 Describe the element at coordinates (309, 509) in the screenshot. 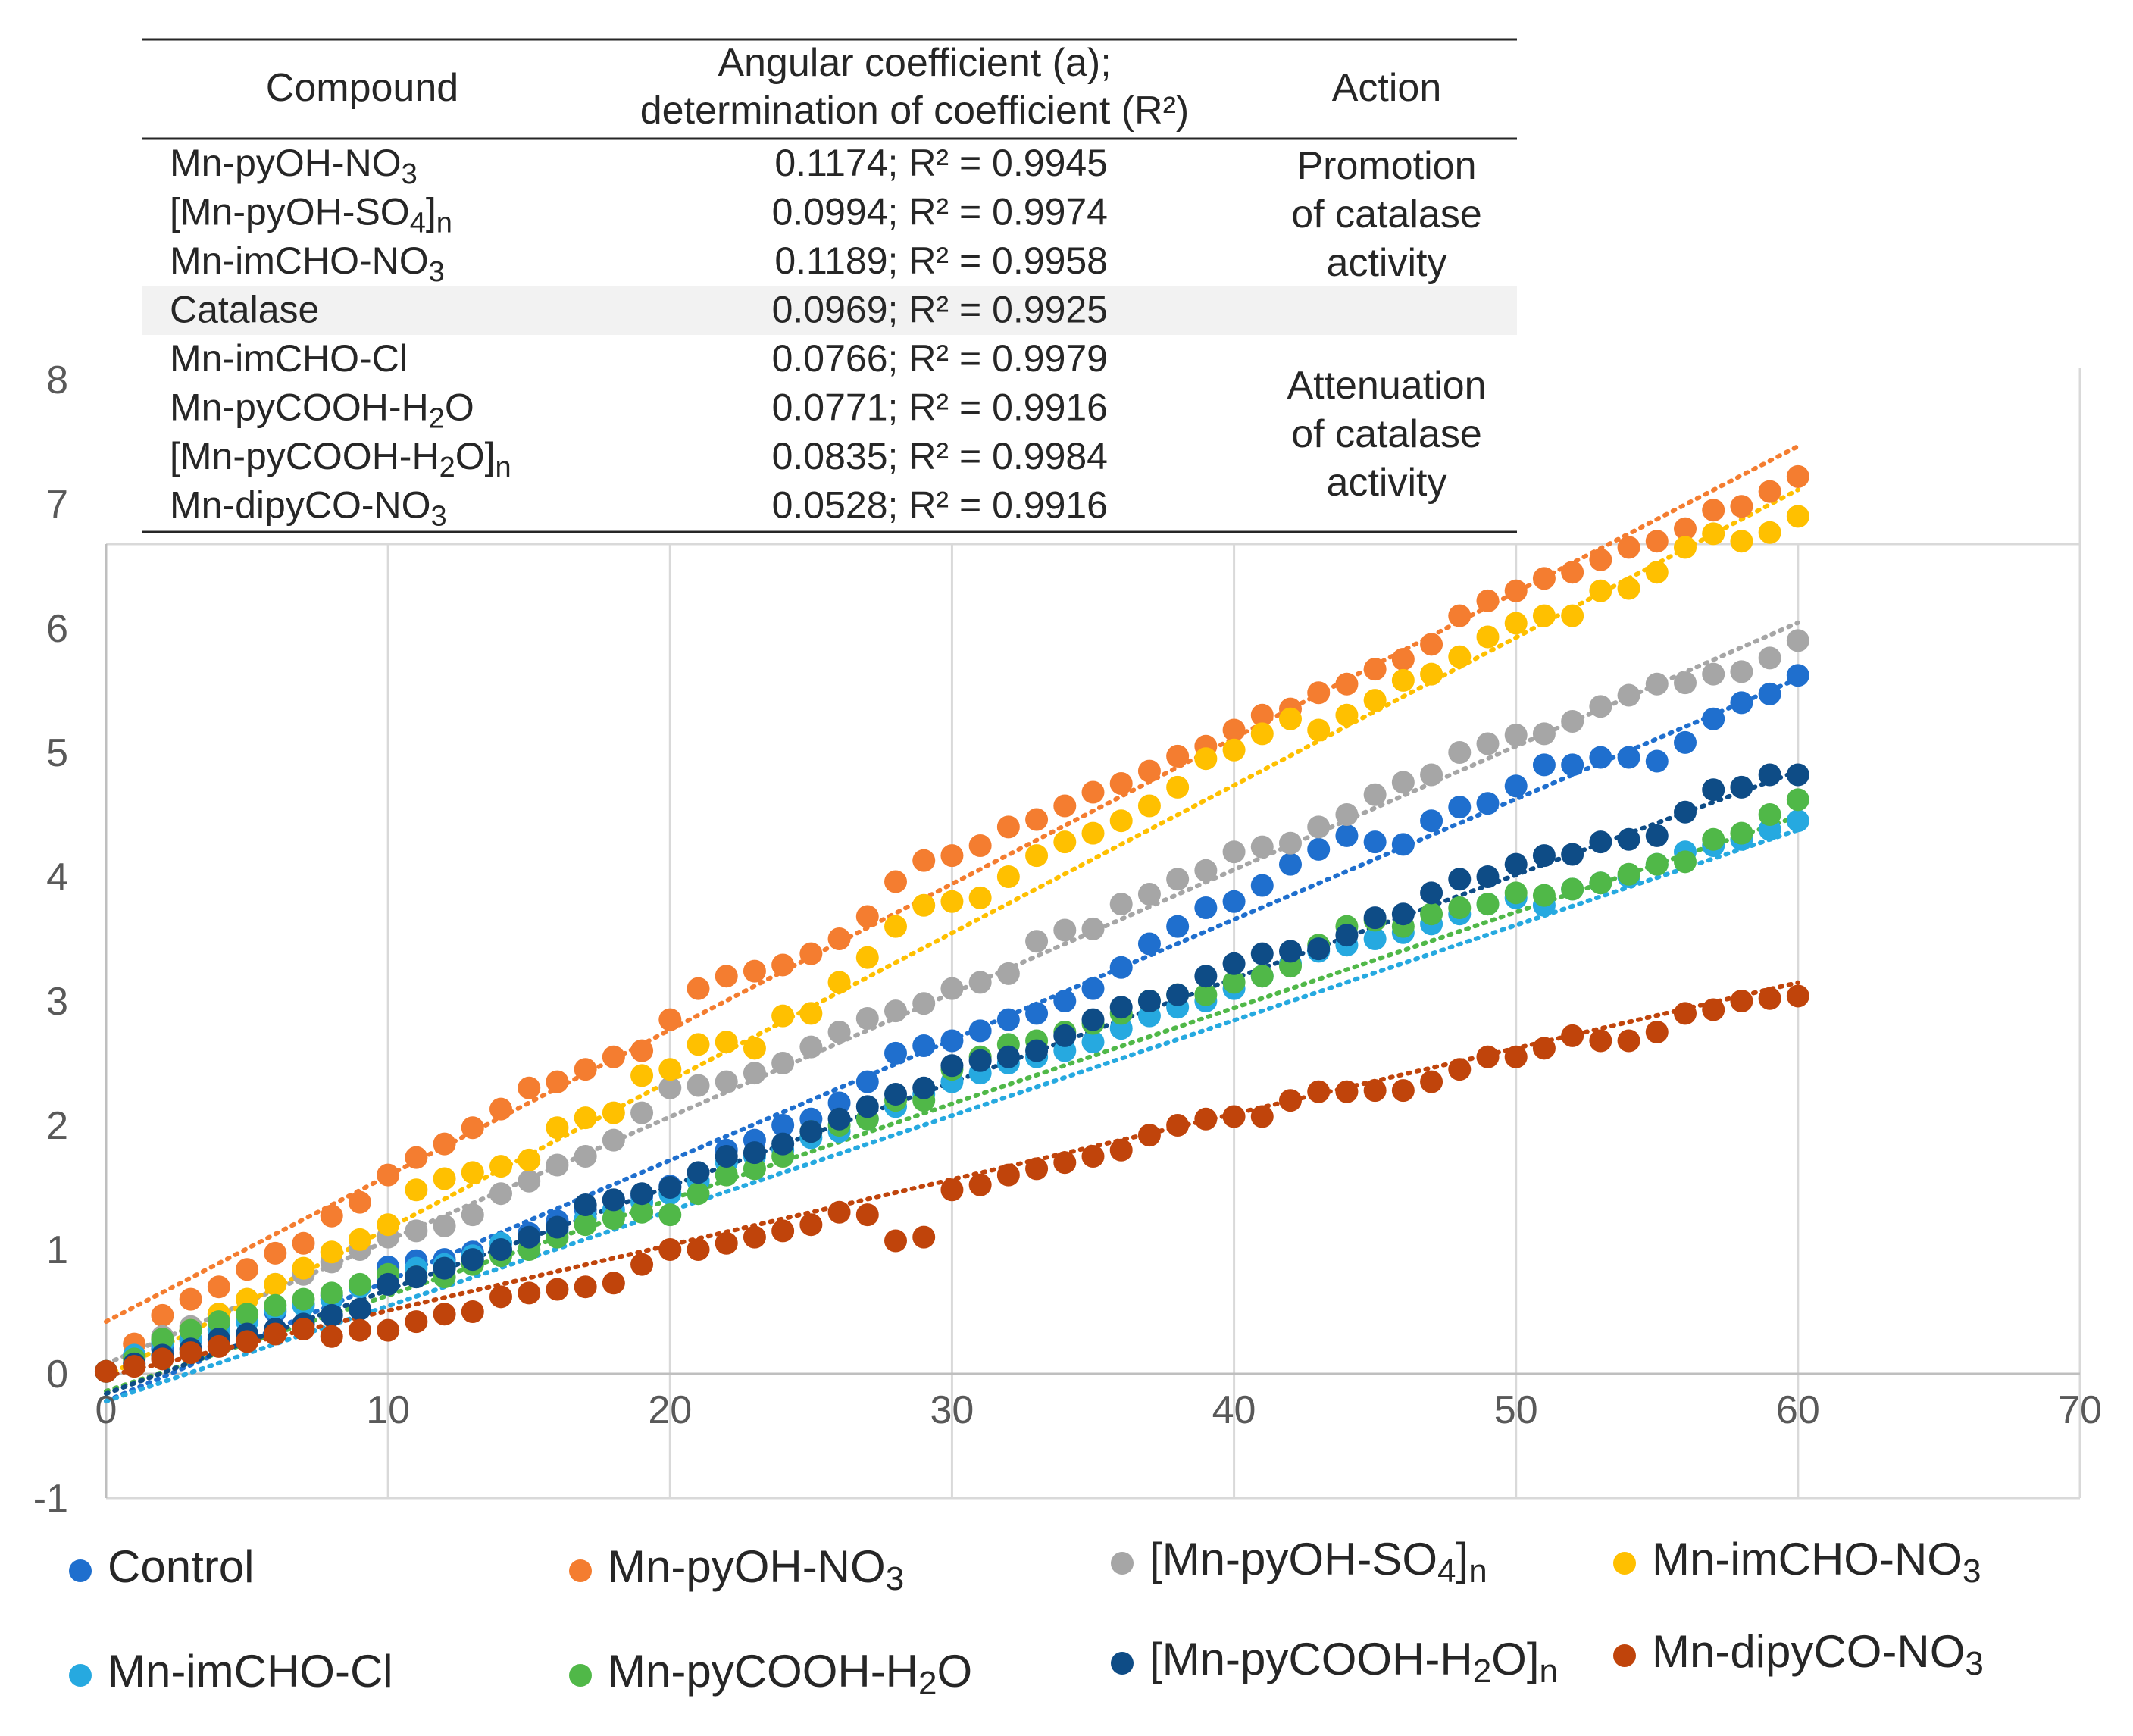

I see `table-compound-mn-dipyco-no3: Mn-dipyCO-NO3​` at that location.